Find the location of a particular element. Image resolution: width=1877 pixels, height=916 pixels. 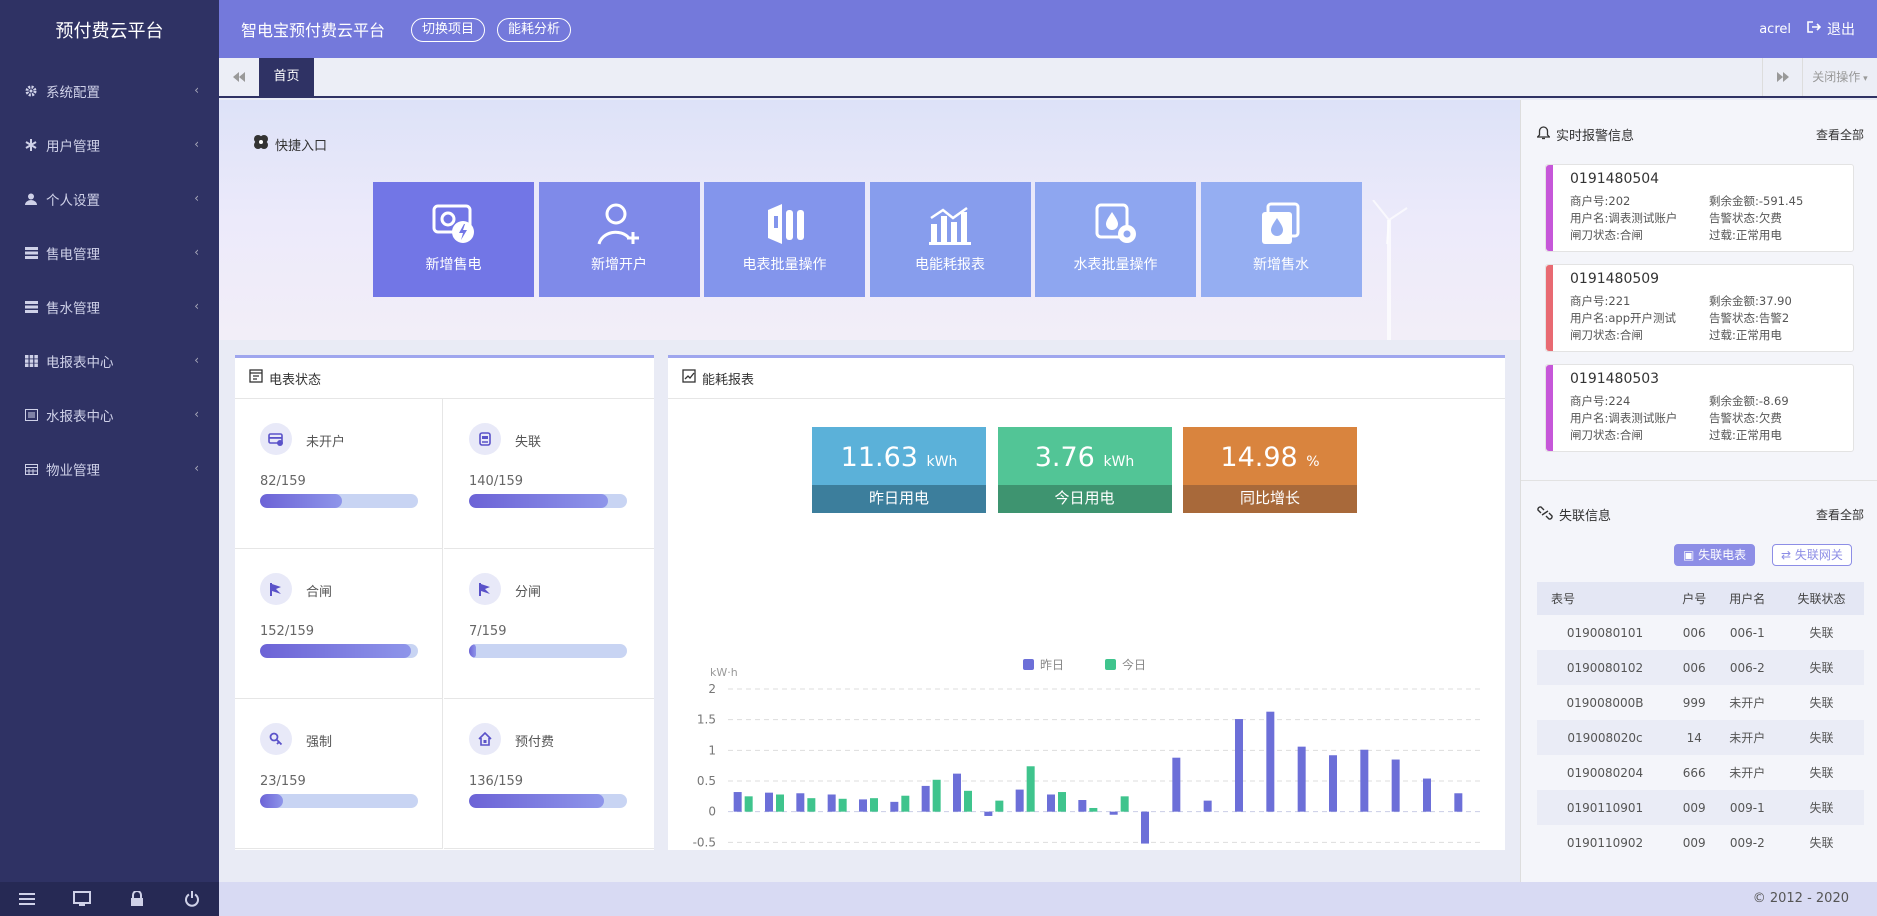

tab-lost-gateways: ⇄ 失联网关 is located at coordinates (1812, 555).